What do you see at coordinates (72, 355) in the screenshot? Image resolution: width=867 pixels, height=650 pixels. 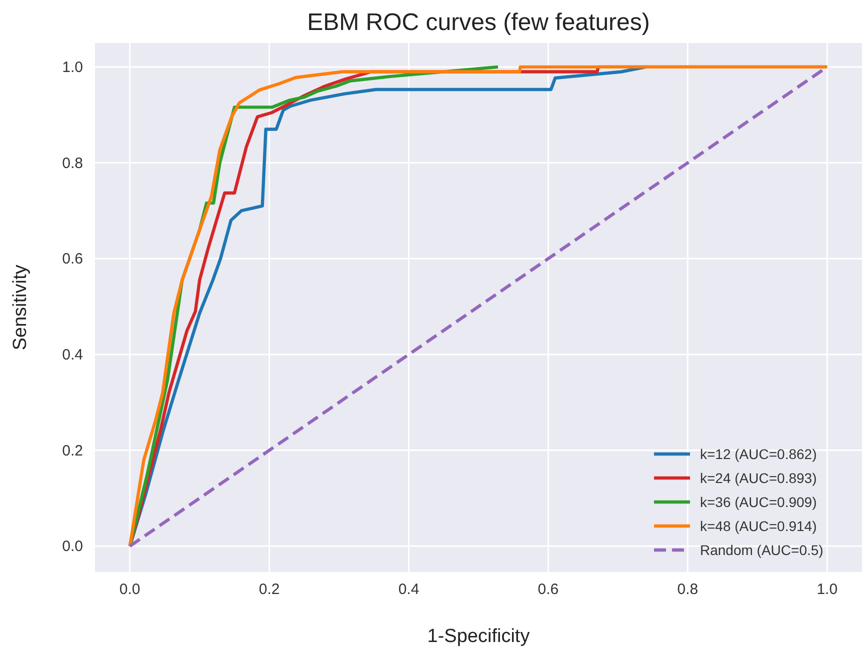 I see `y-tick-label: 0.4` at bounding box center [72, 355].